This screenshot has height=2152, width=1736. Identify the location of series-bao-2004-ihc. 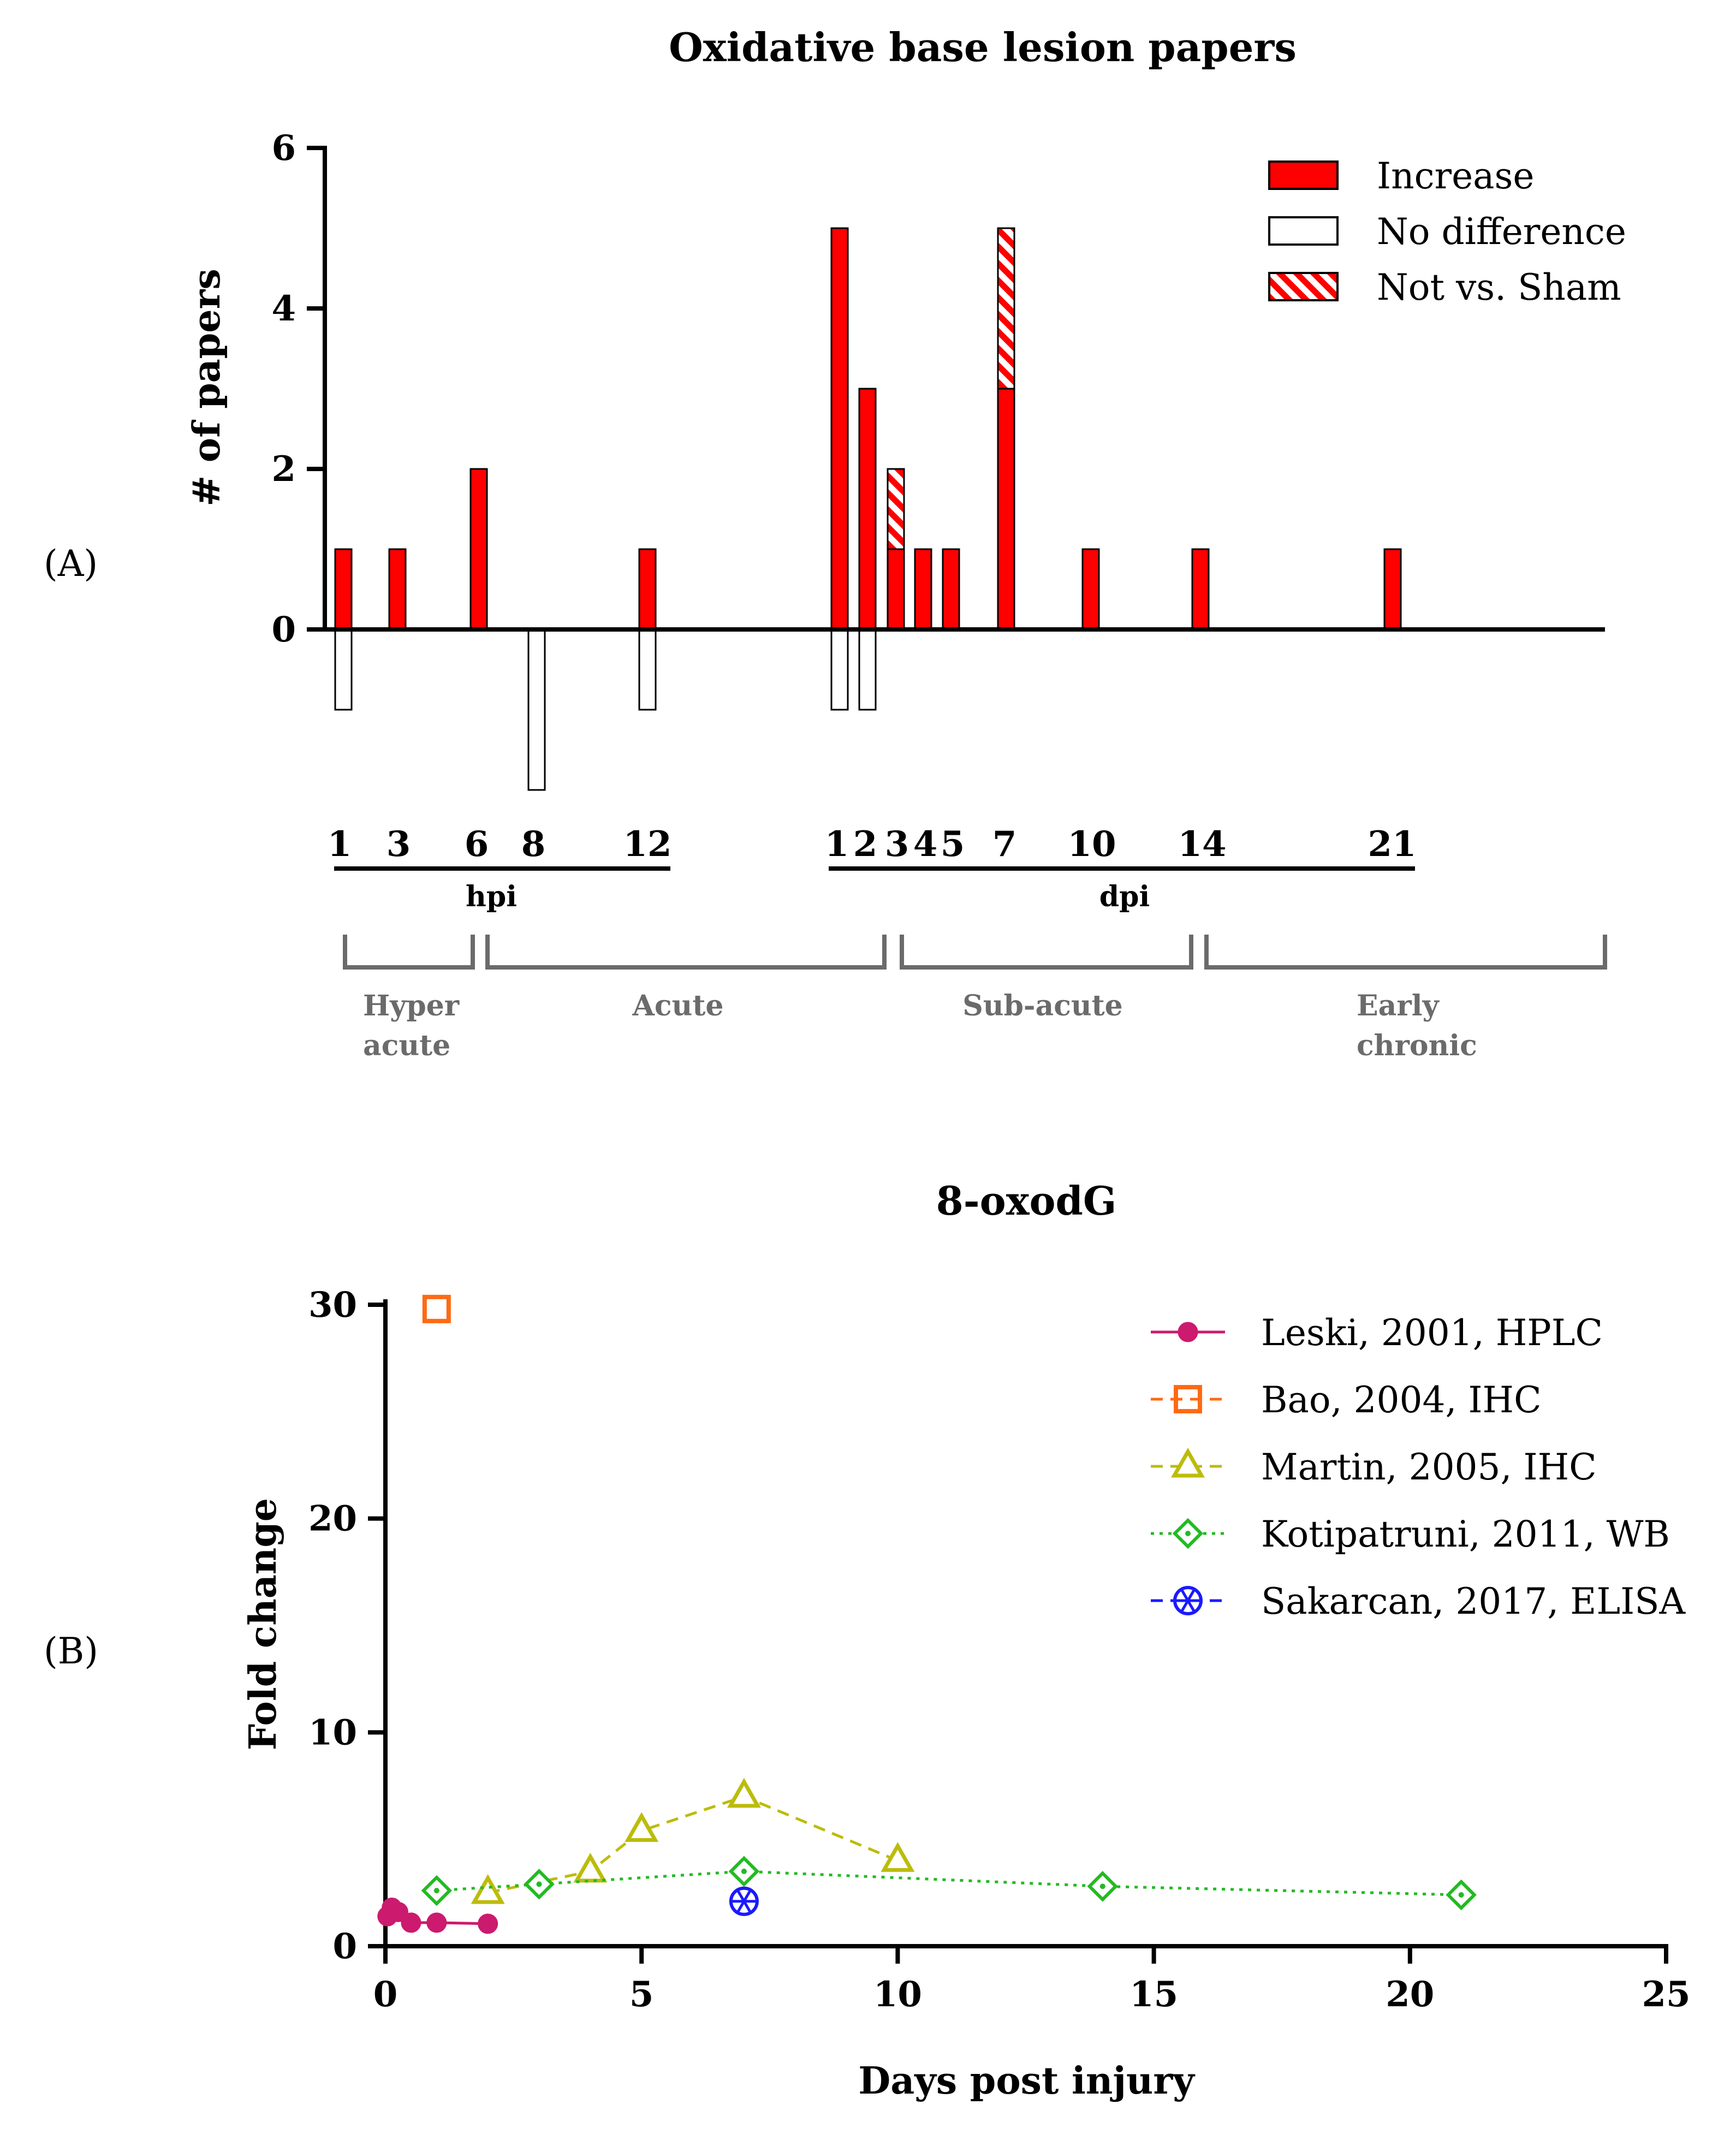
(436, 1308).